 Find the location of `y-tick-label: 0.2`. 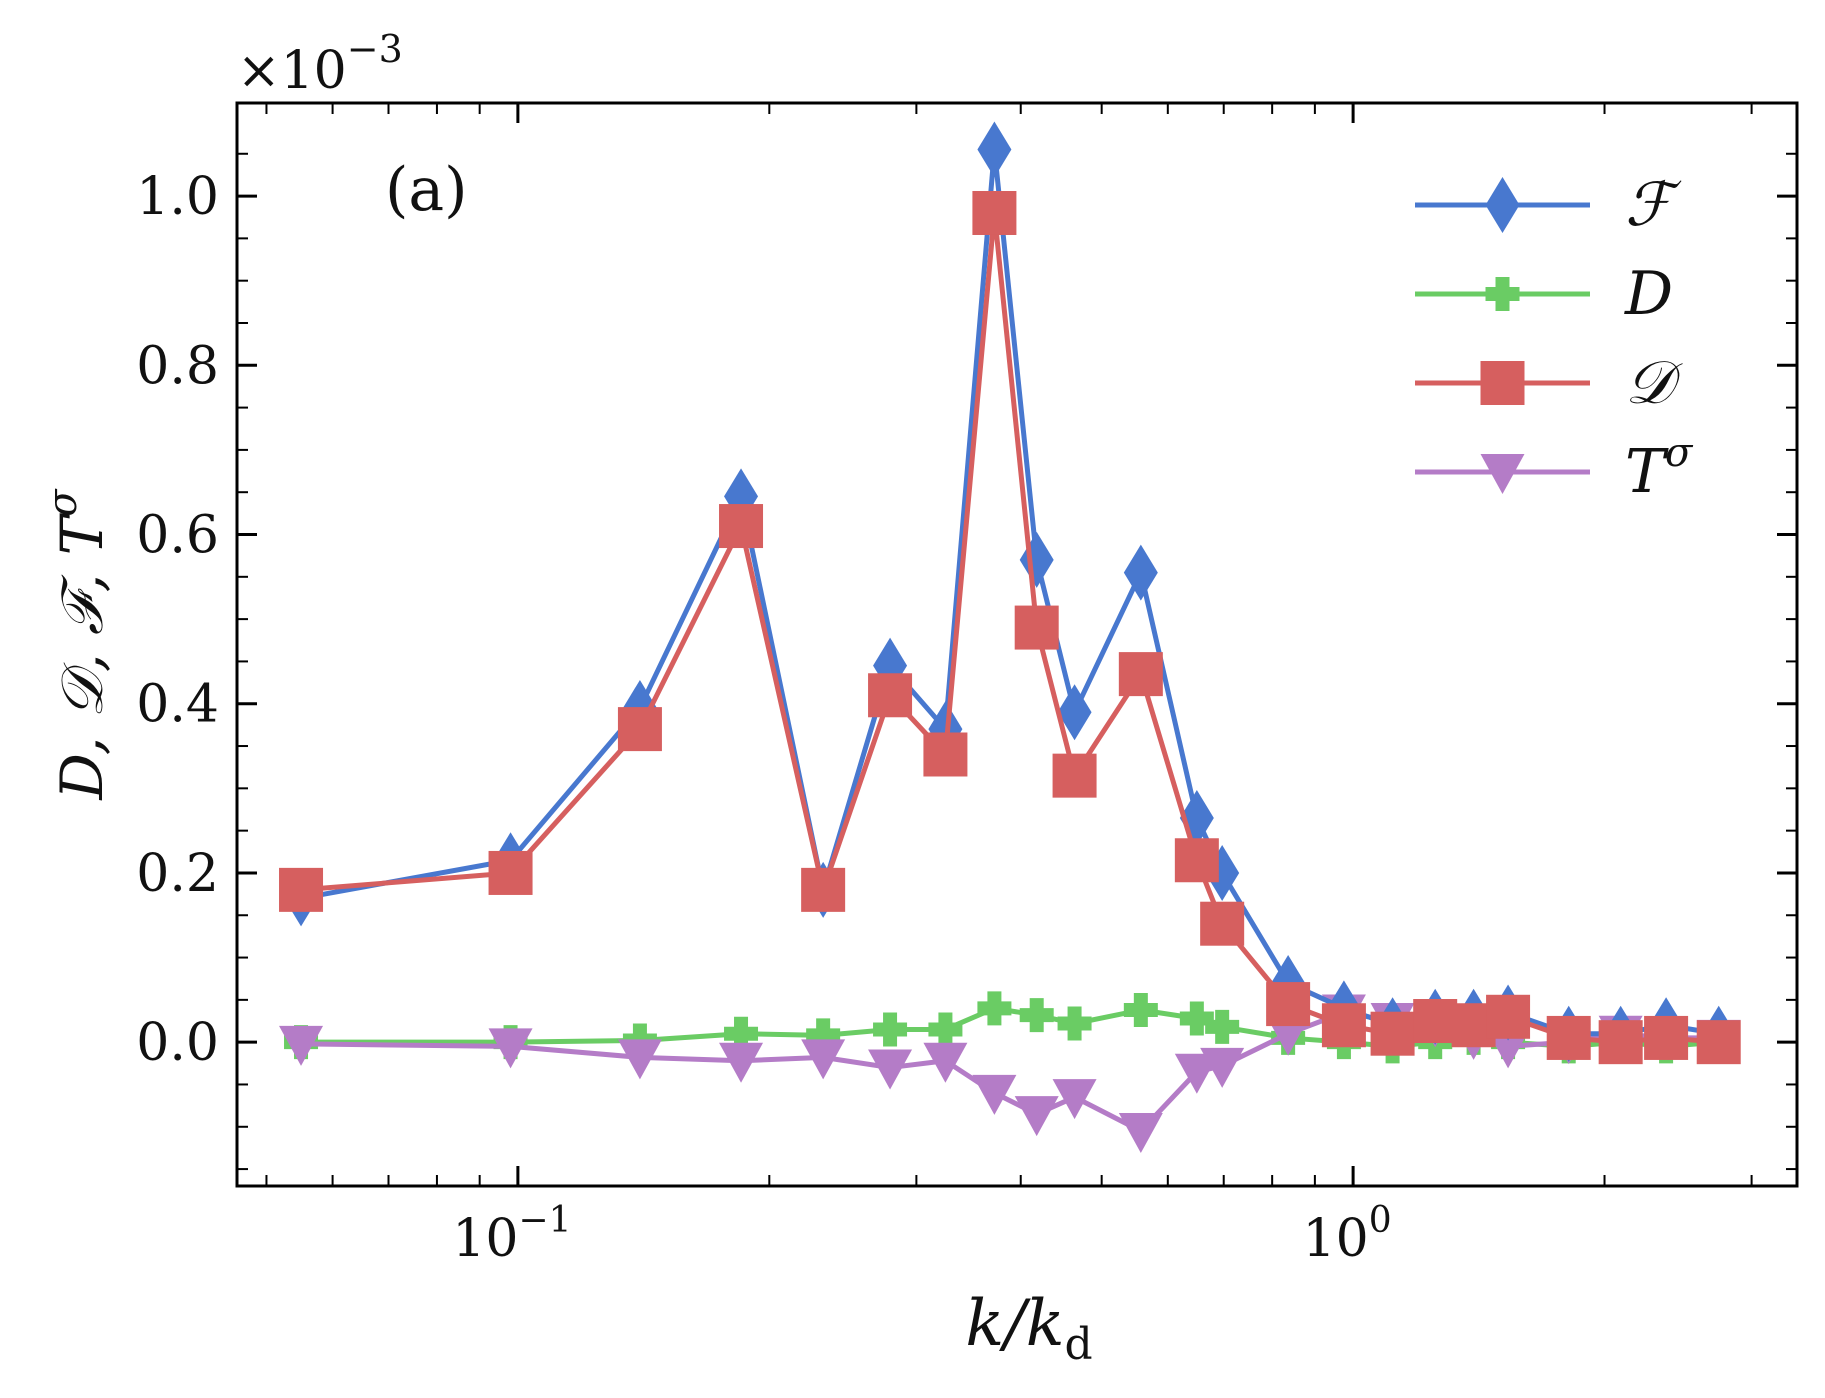

y-tick-label: 0.2 is located at coordinates (177, 874).